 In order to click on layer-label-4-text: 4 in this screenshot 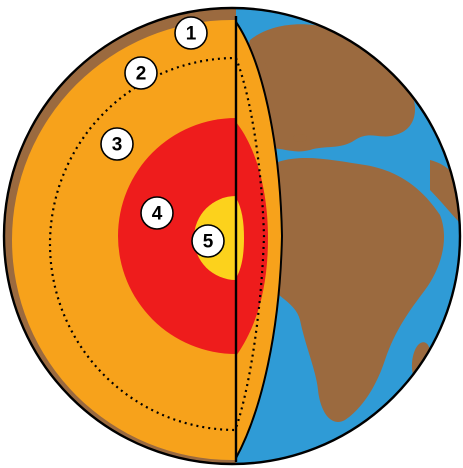, I will do `click(157, 214)`.